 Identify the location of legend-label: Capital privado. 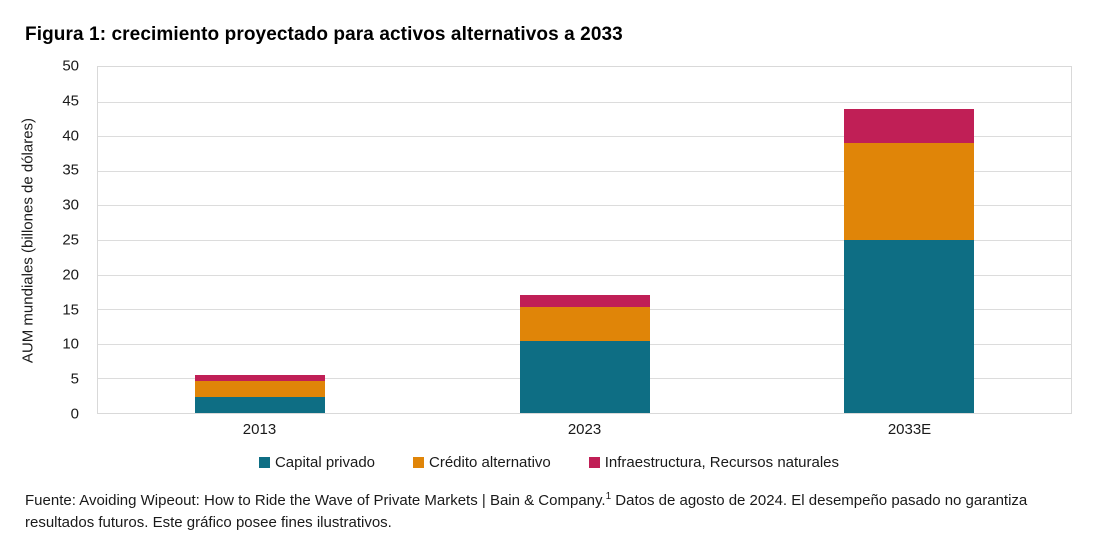
(325, 462).